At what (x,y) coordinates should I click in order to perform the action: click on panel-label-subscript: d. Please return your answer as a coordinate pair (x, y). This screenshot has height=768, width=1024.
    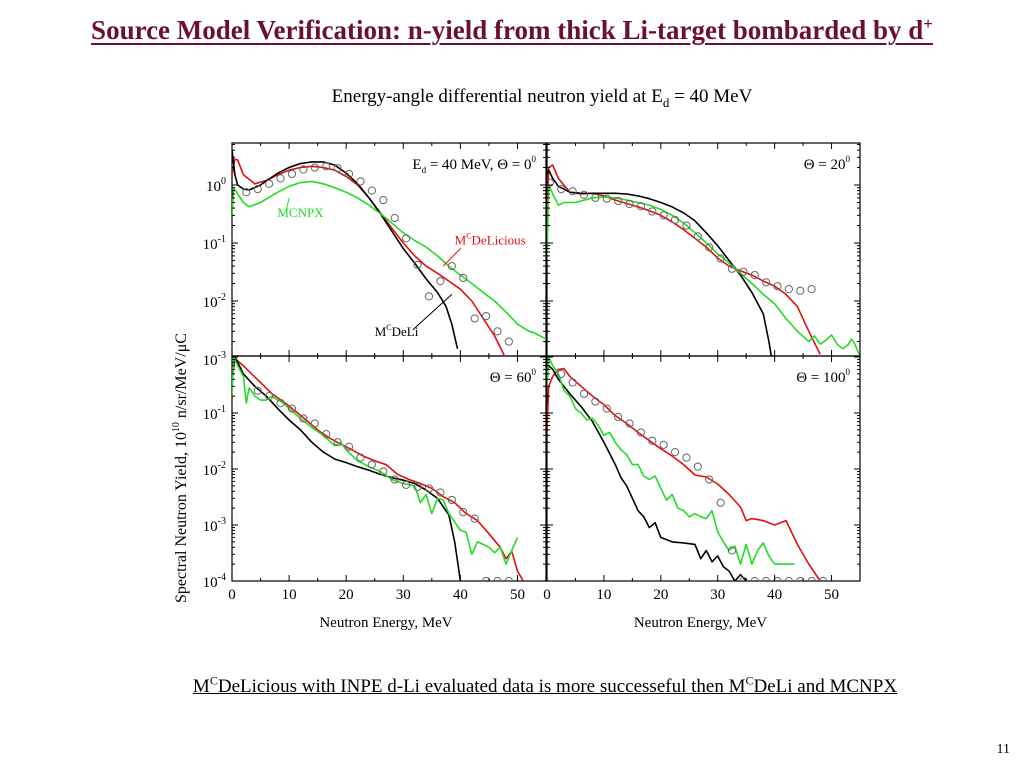
    Looking at the image, I should click on (424, 170).